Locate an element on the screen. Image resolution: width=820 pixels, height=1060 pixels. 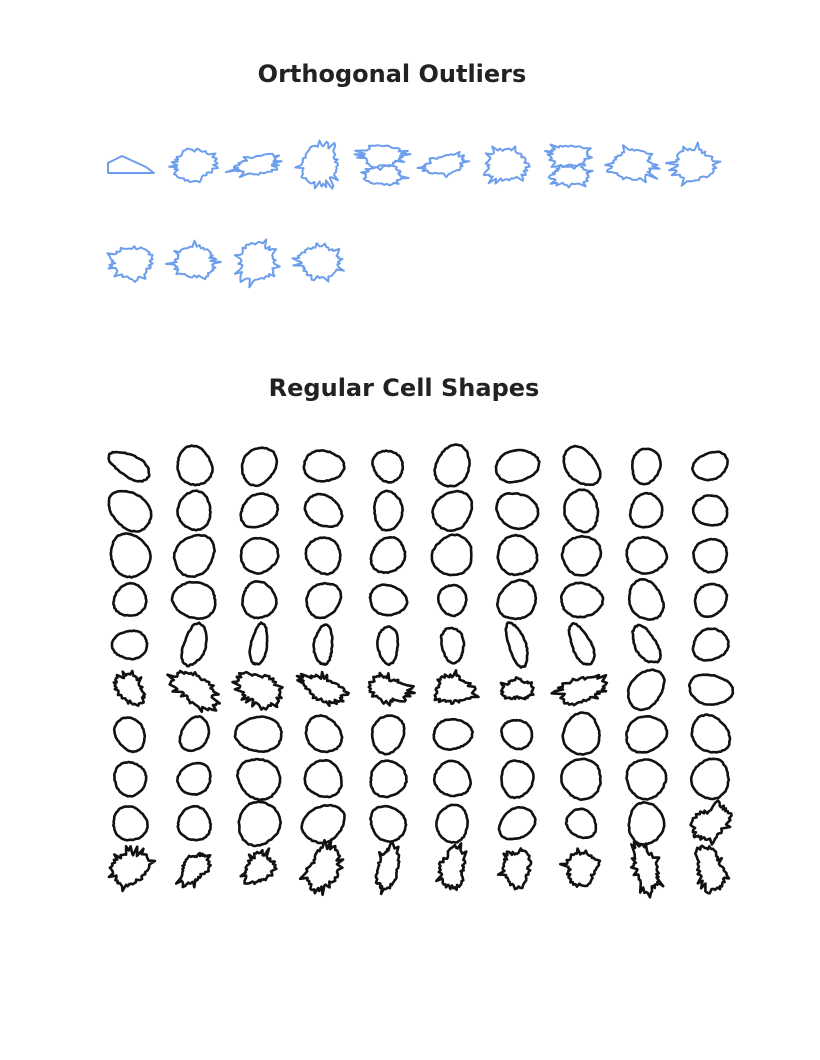
outliers-grid is located at coordinates (414, 214).